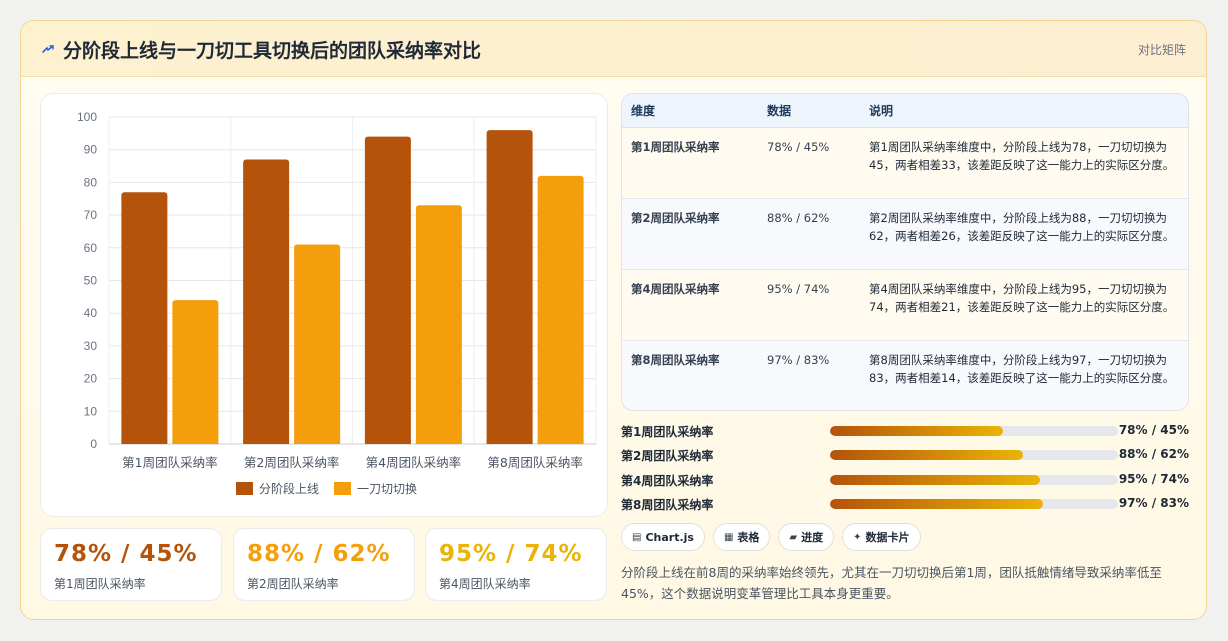  What do you see at coordinates (511, 554) in the screenshot?
I see `kpi-value: 95% / 74%` at bounding box center [511, 554].